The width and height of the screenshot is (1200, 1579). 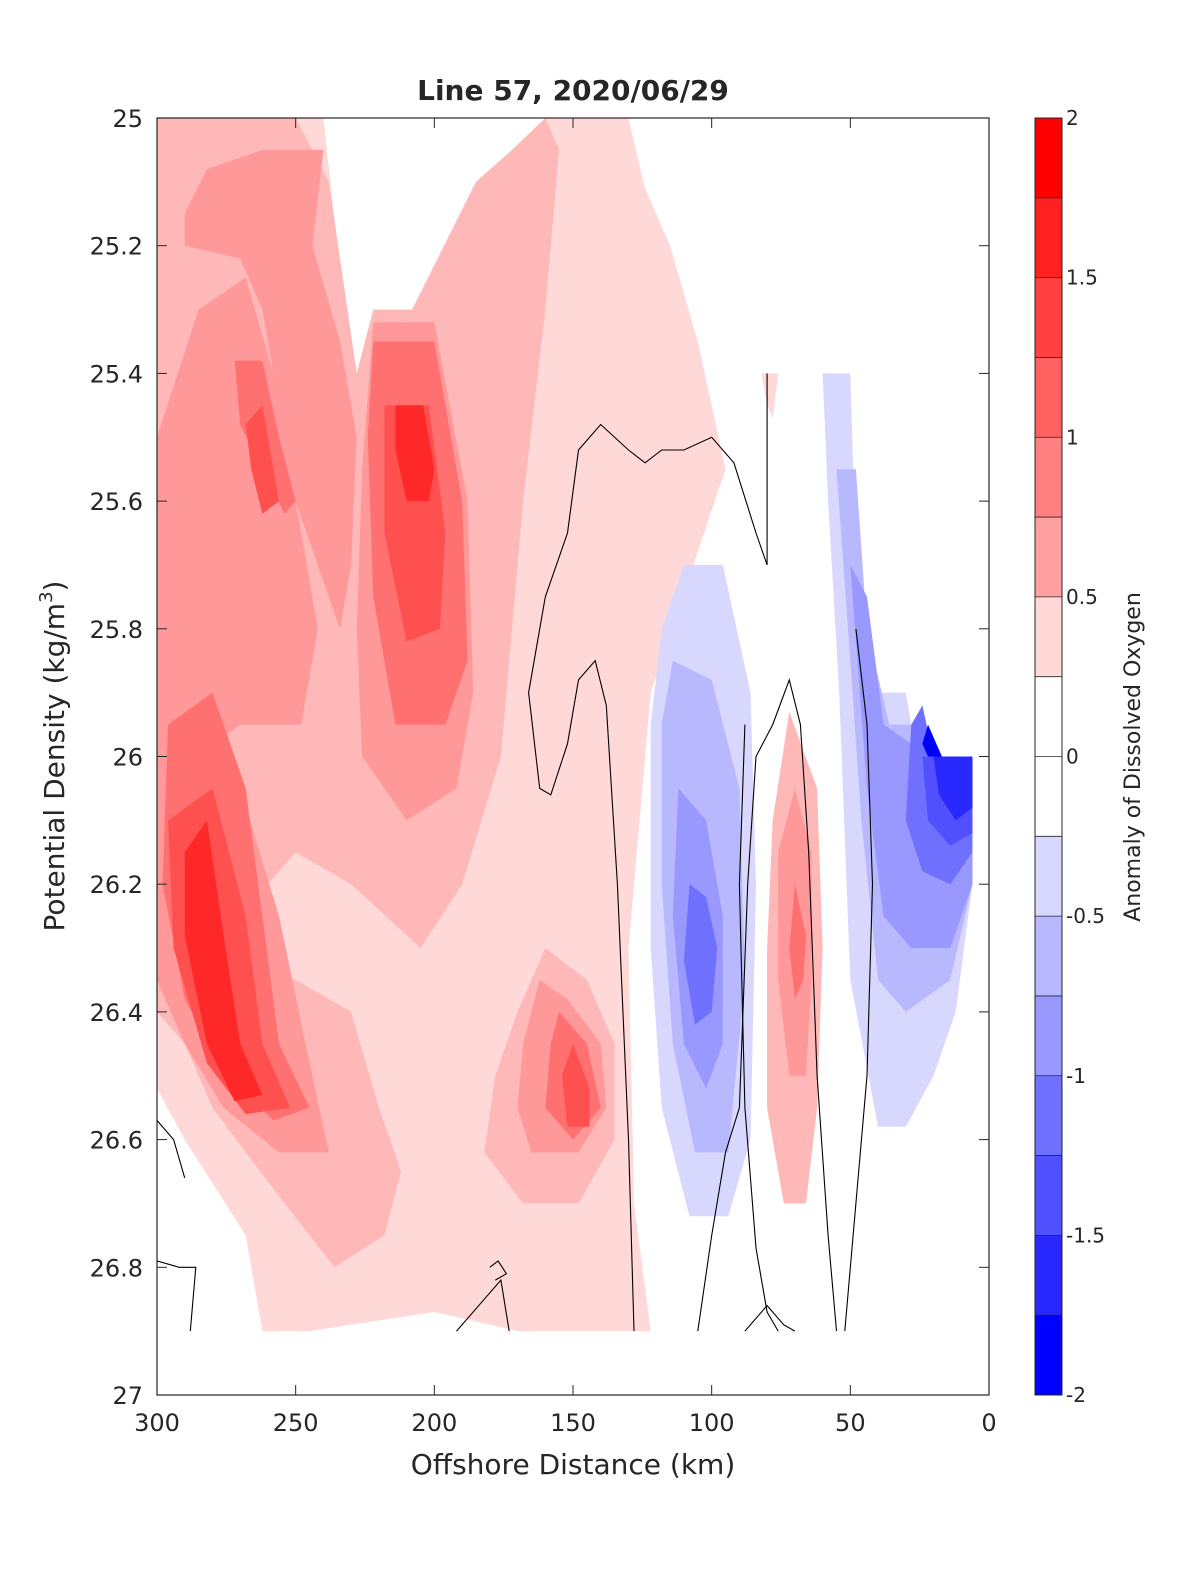 I want to click on x-tick-label: 200, so click(x=434, y=1423).